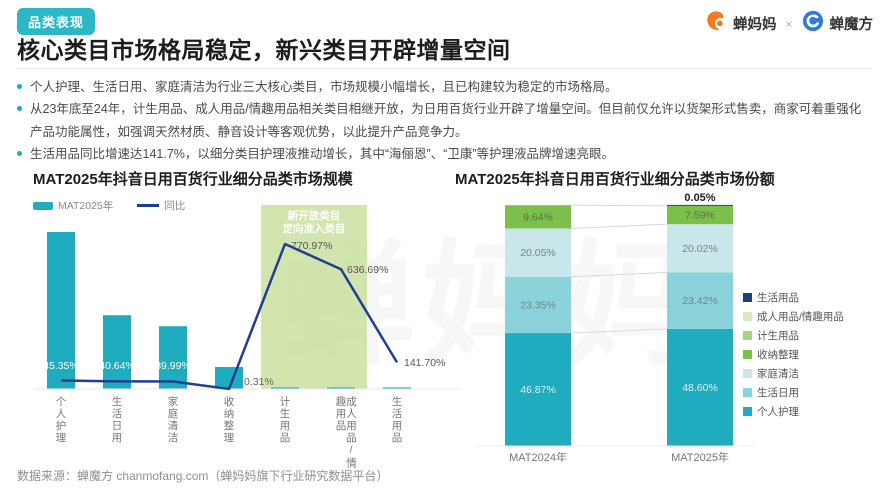 Image resolution: width=889 pixels, height=500 pixels. Describe the element at coordinates (259, 382) in the screenshot. I see `yoy-label: 0.31%` at that location.